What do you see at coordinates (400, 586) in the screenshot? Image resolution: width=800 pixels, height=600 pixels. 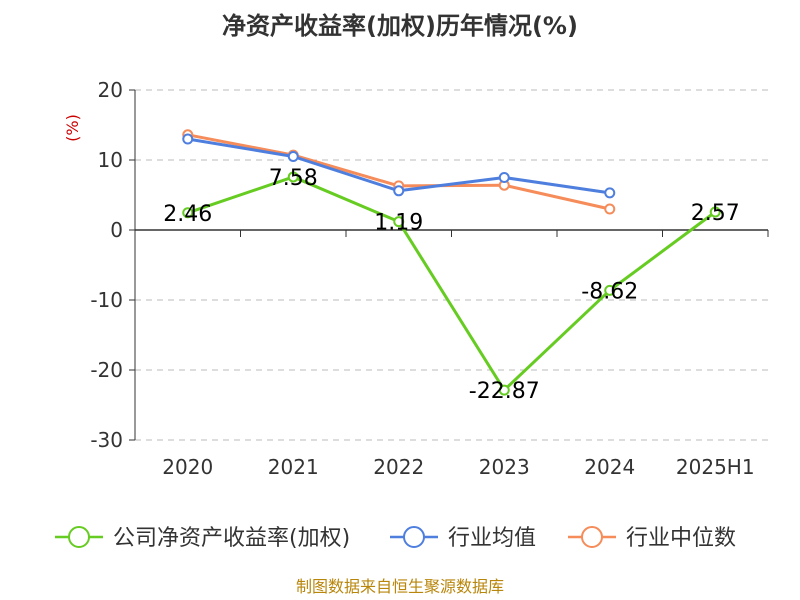 I see `source-note: 制图数据来自恒生聚源数据库` at bounding box center [400, 586].